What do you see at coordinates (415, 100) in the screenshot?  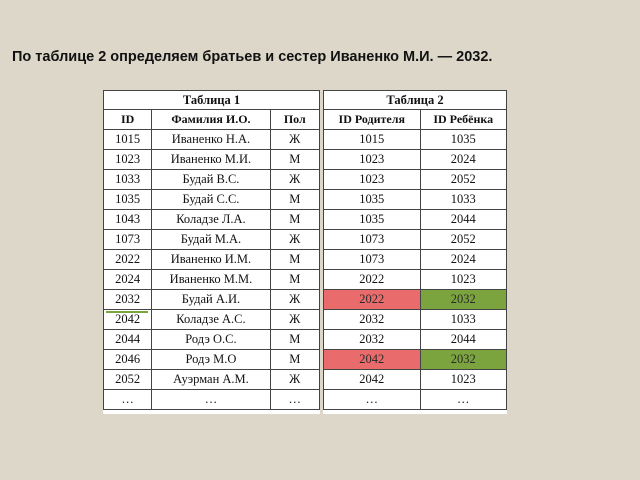 I see `table-2-caption: Таблица 2` at bounding box center [415, 100].